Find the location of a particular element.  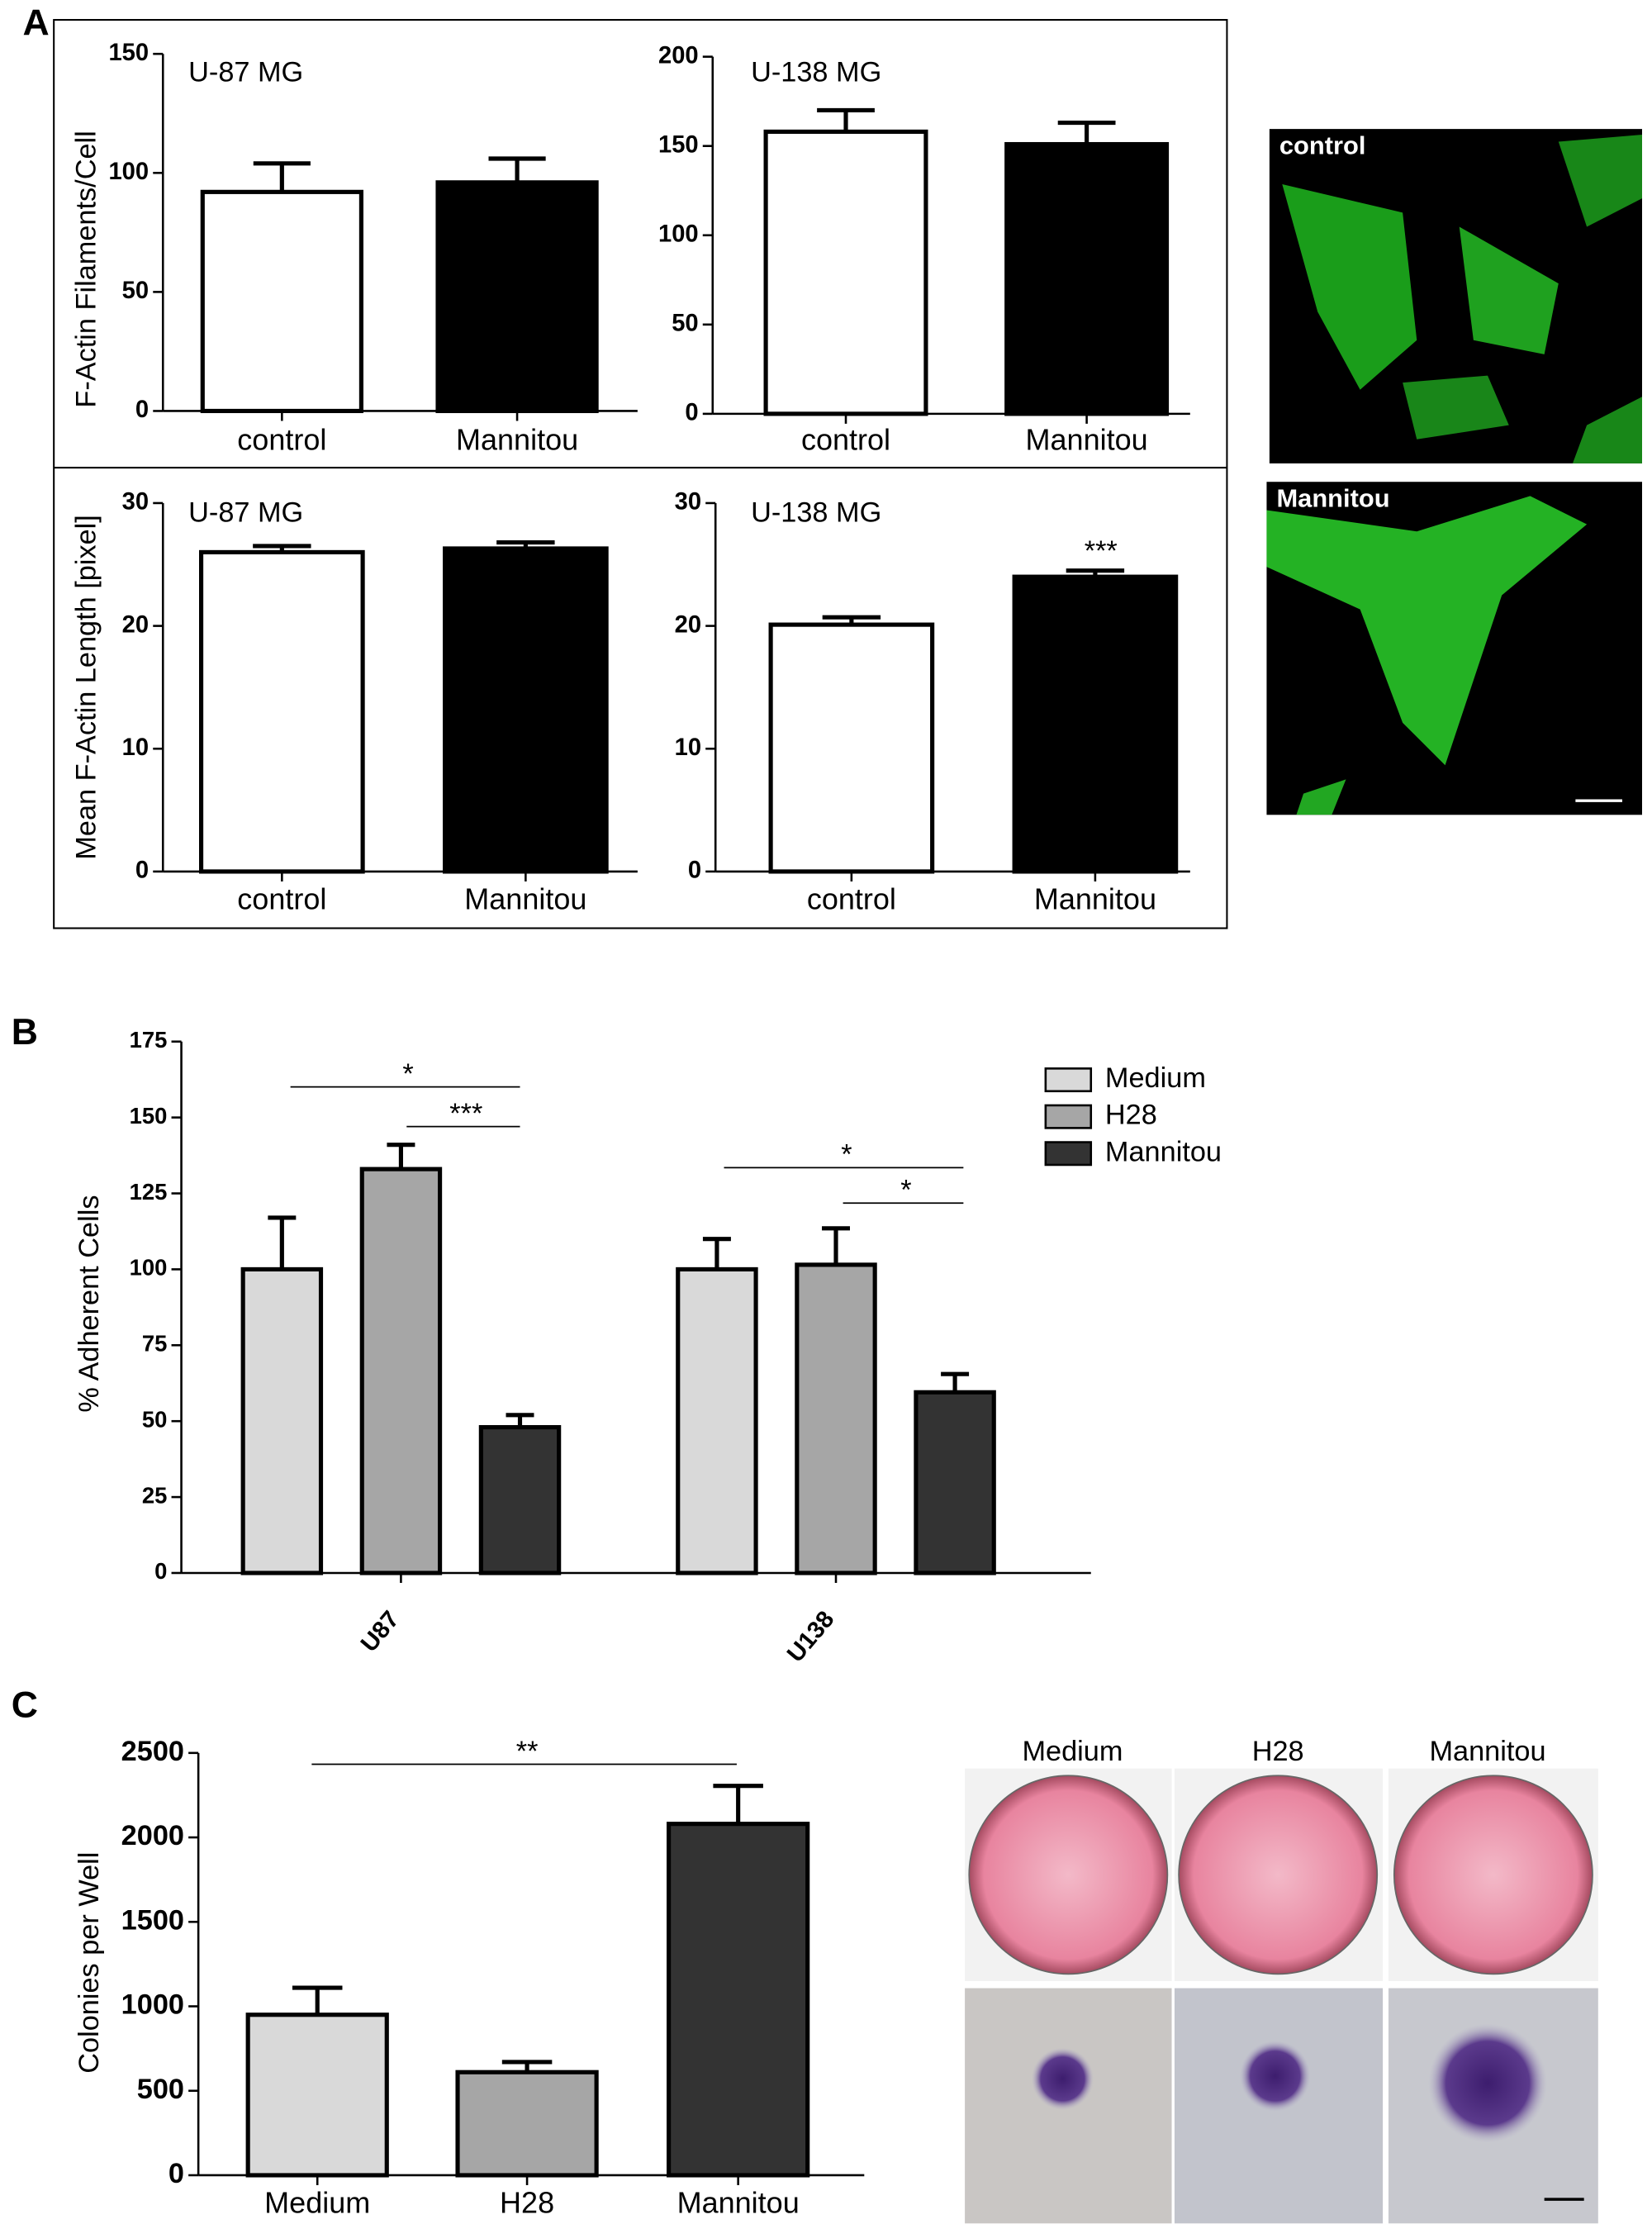

y-tick-label: 1500 is located at coordinates (152, 1920).